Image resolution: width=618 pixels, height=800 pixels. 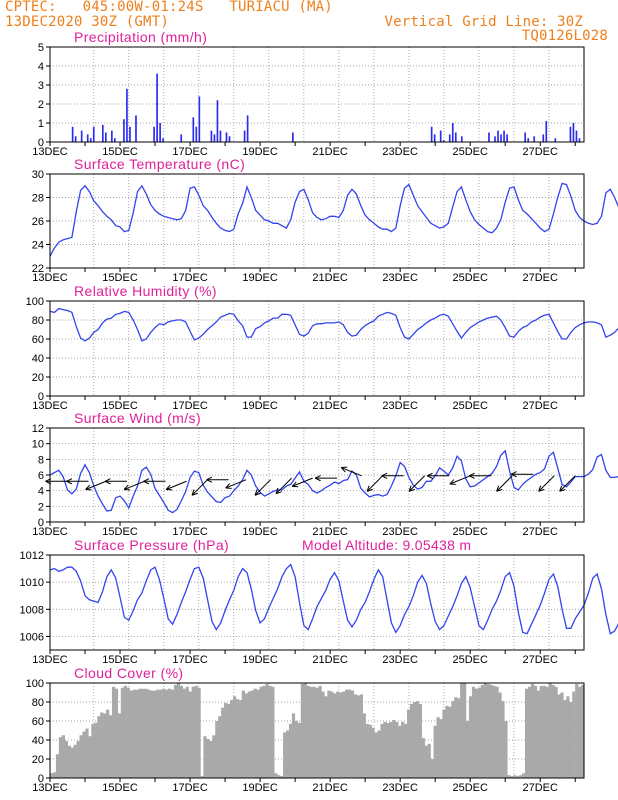 What do you see at coordinates (140, 37) in the screenshot?
I see `panel-title: Precipitation (mm/h)` at bounding box center [140, 37].